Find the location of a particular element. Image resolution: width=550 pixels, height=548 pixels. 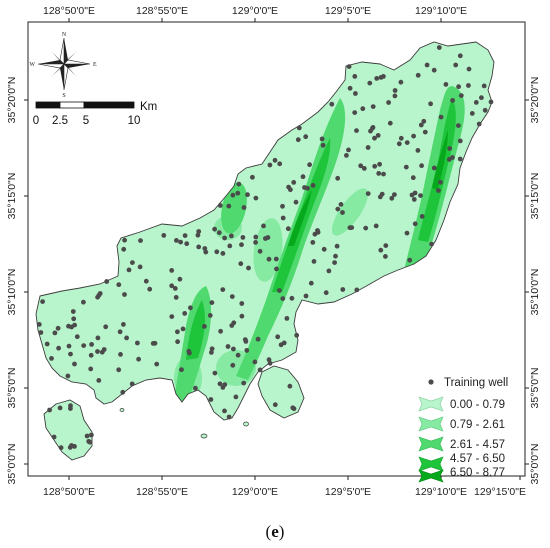

legend-swatch is located at coordinates (431, 444).